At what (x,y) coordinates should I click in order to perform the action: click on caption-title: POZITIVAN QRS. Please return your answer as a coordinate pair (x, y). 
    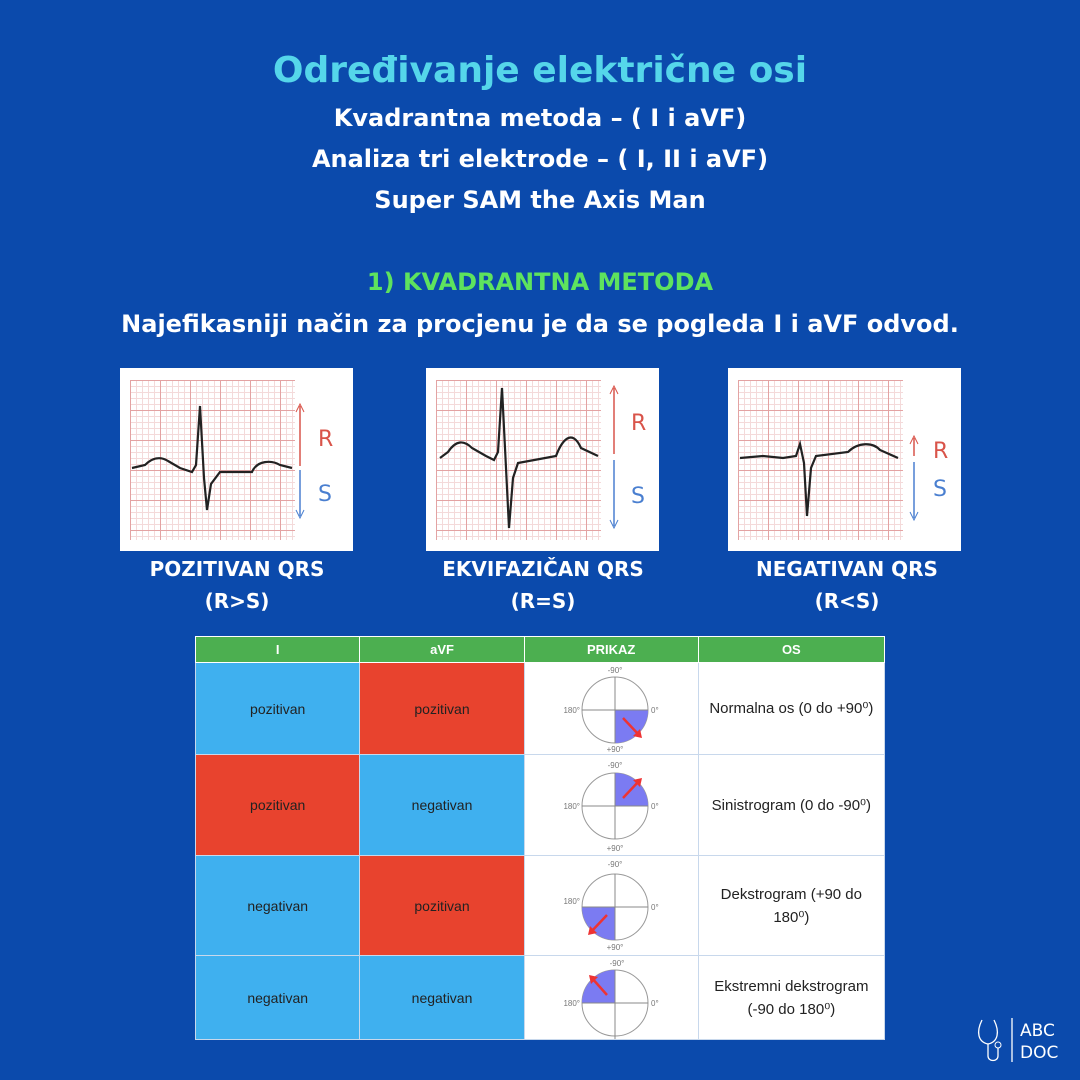
    Looking at the image, I should click on (237, 569).